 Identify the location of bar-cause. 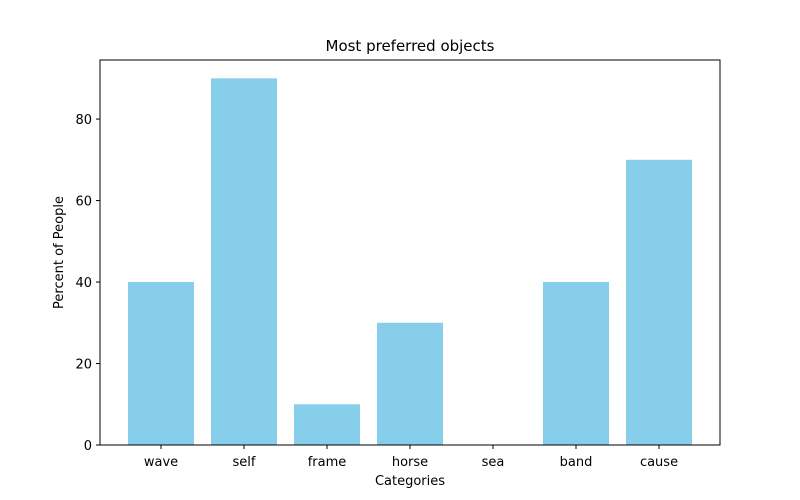
(659, 302).